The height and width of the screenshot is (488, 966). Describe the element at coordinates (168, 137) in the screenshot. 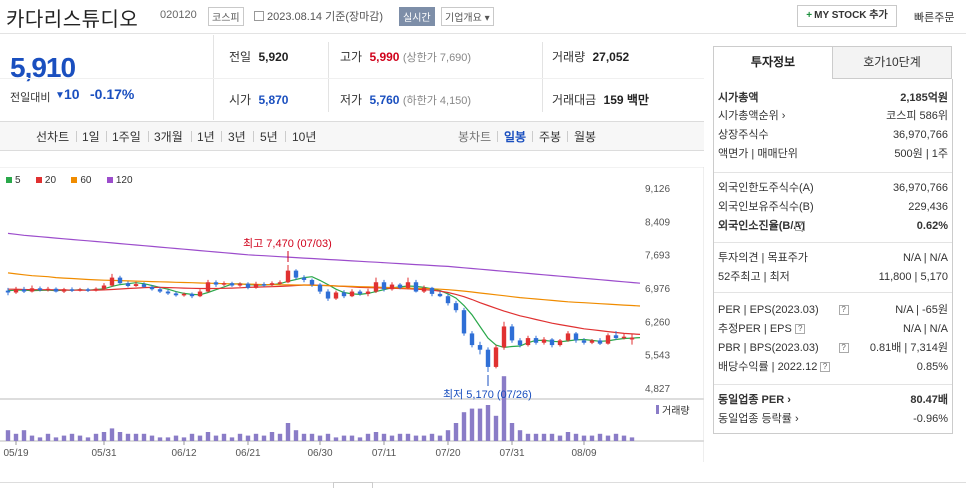

I see `period-3m: 3개월` at that location.